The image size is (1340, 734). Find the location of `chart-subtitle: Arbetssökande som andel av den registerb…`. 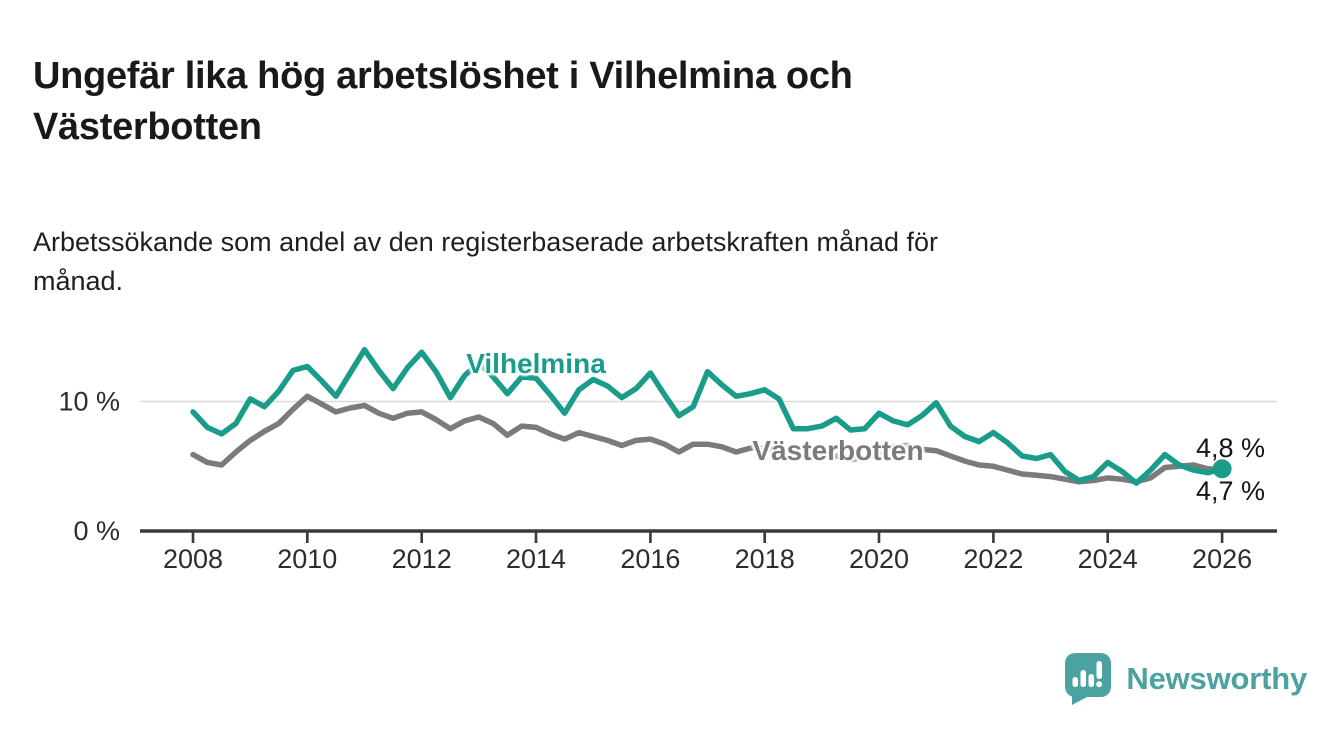

chart-subtitle: Arbetssökande som andel av den registerb… is located at coordinates (486, 262).